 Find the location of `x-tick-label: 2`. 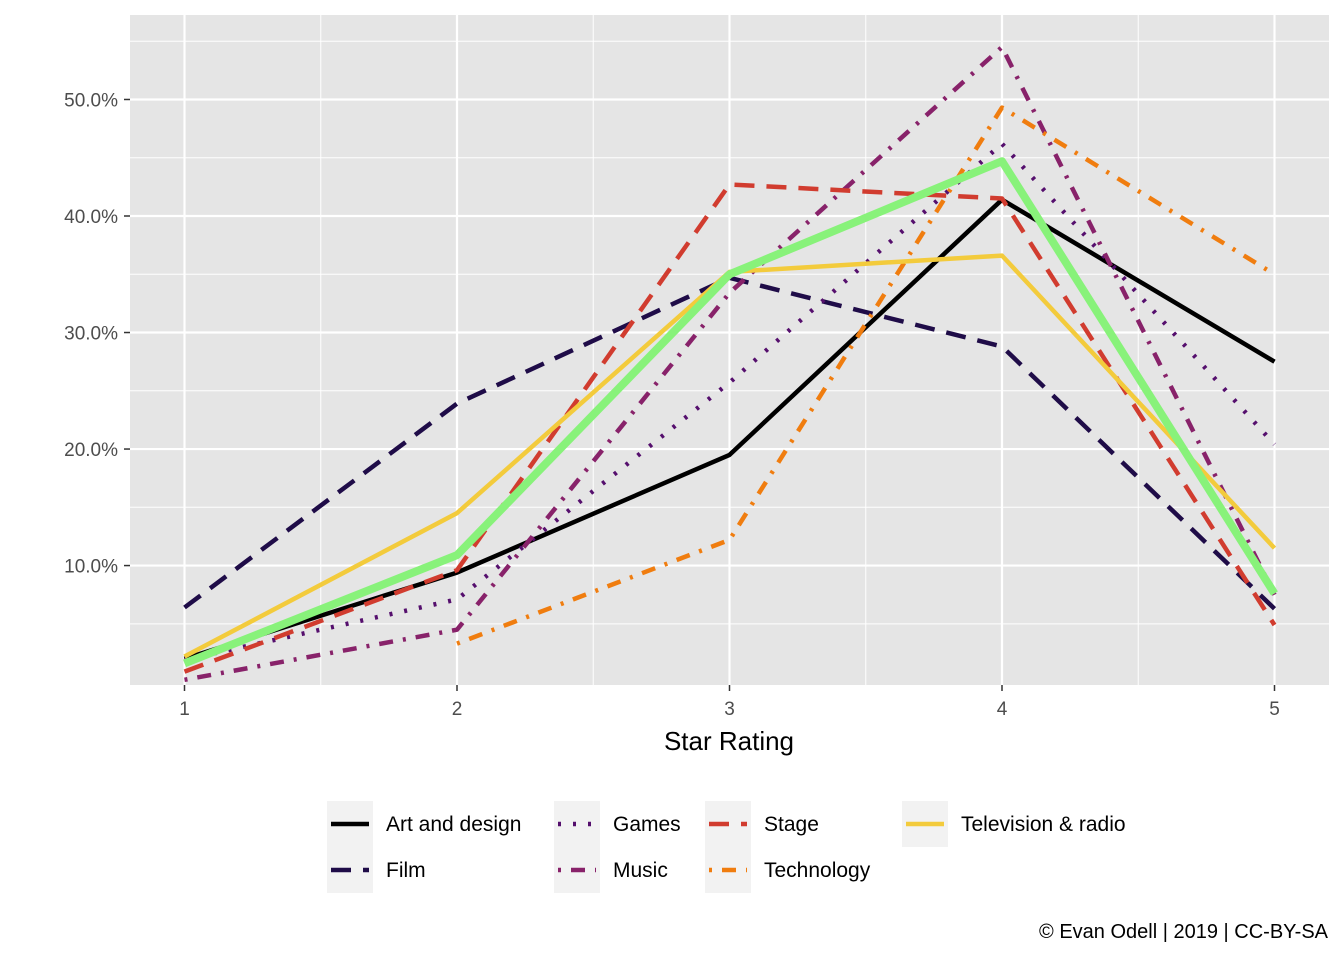

x-tick-label: 2 is located at coordinates (457, 709).